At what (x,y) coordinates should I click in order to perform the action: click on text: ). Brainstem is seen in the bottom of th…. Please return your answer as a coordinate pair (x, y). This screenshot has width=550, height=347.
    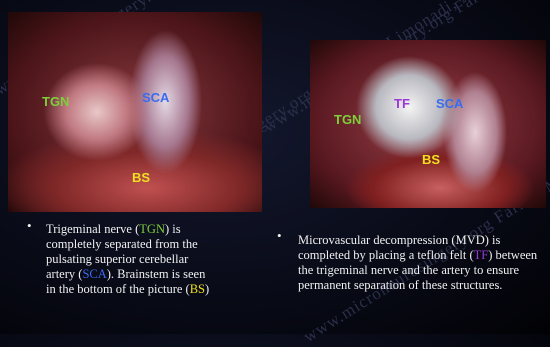
    Looking at the image, I should click on (126, 281).